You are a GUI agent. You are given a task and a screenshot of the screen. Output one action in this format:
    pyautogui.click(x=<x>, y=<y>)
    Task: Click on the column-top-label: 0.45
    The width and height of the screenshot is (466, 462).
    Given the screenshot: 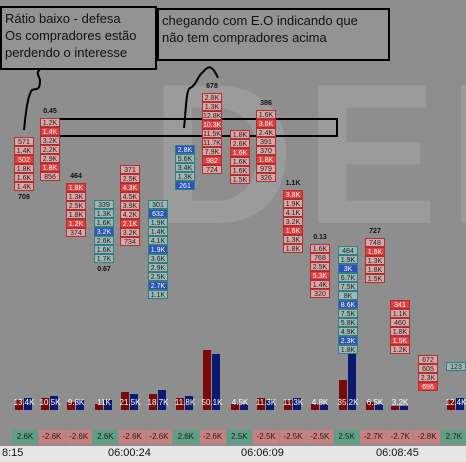 What is the action you would take?
    pyautogui.click(x=50, y=111)
    